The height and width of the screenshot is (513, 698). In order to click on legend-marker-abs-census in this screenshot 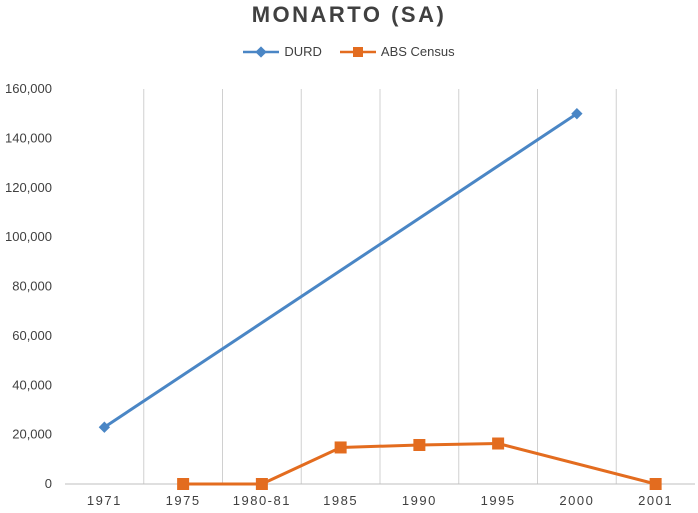, I will do `click(357, 51)`.